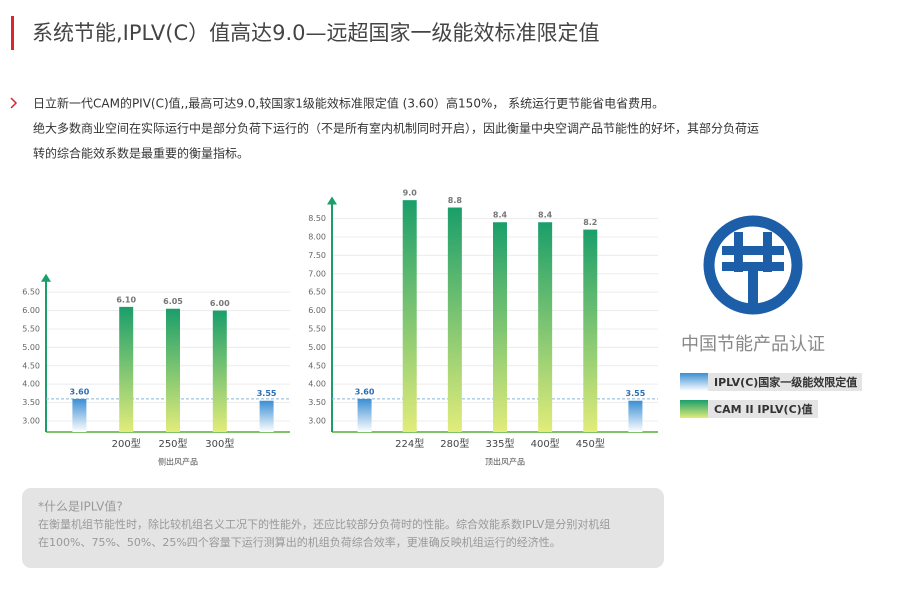 Image resolution: width=900 pixels, height=594 pixels. I want to click on note-title: *什么是IPLV值?, so click(80, 506).